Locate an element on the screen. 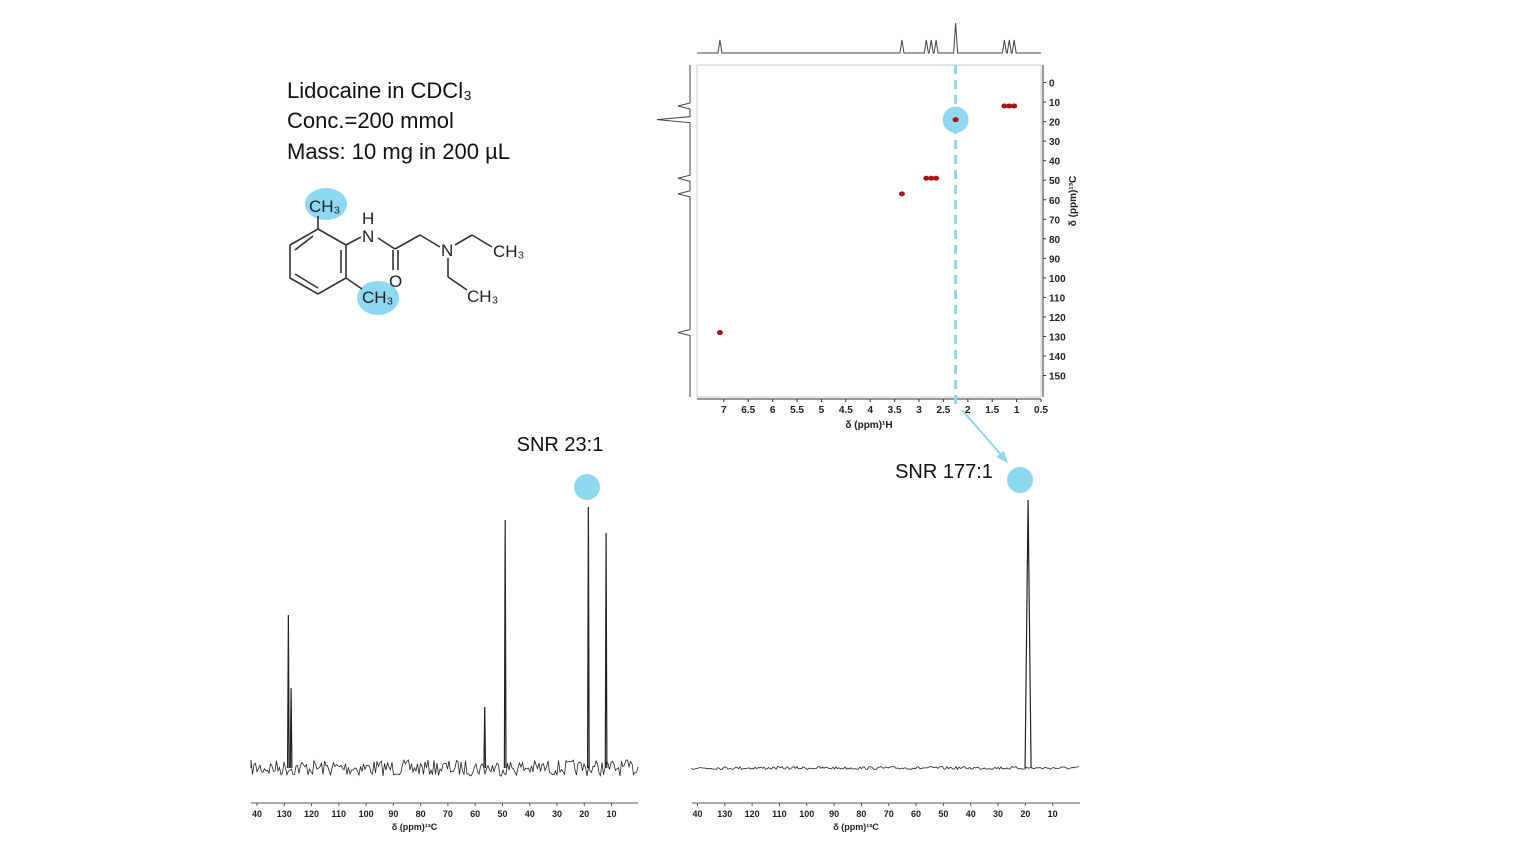 This screenshot has width=1536, height=864. x-tick-label: 1.5 is located at coordinates (992, 410).